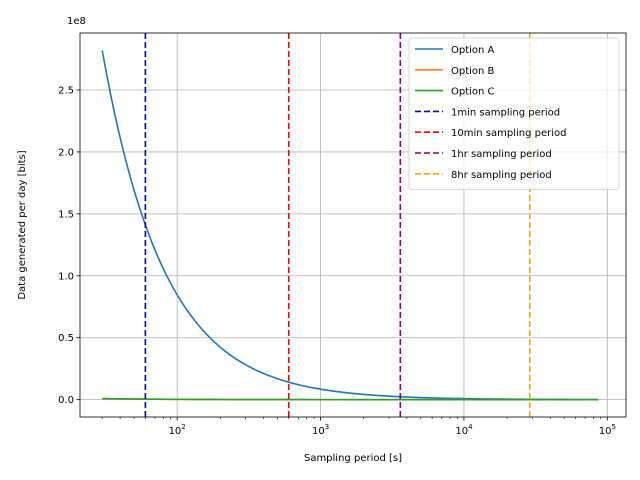 The height and width of the screenshot is (480, 640). I want to click on y-tick-label: 2.0, so click(66, 152).